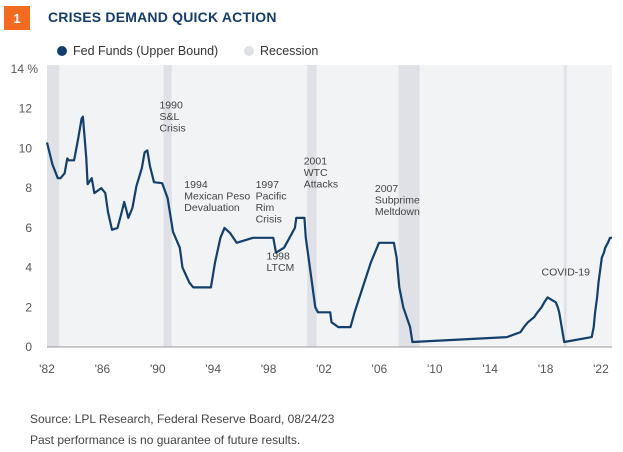 This screenshot has width=623, height=452. Describe the element at coordinates (265, 208) in the screenshot. I see `annotation-line: Rim` at that location.